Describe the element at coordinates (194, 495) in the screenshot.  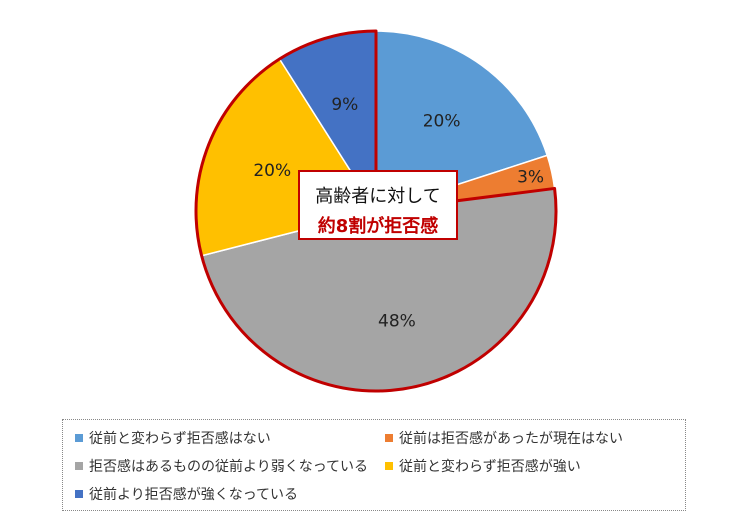
I see `legend-label: 従前より拒否感が強くなっている` at that location.